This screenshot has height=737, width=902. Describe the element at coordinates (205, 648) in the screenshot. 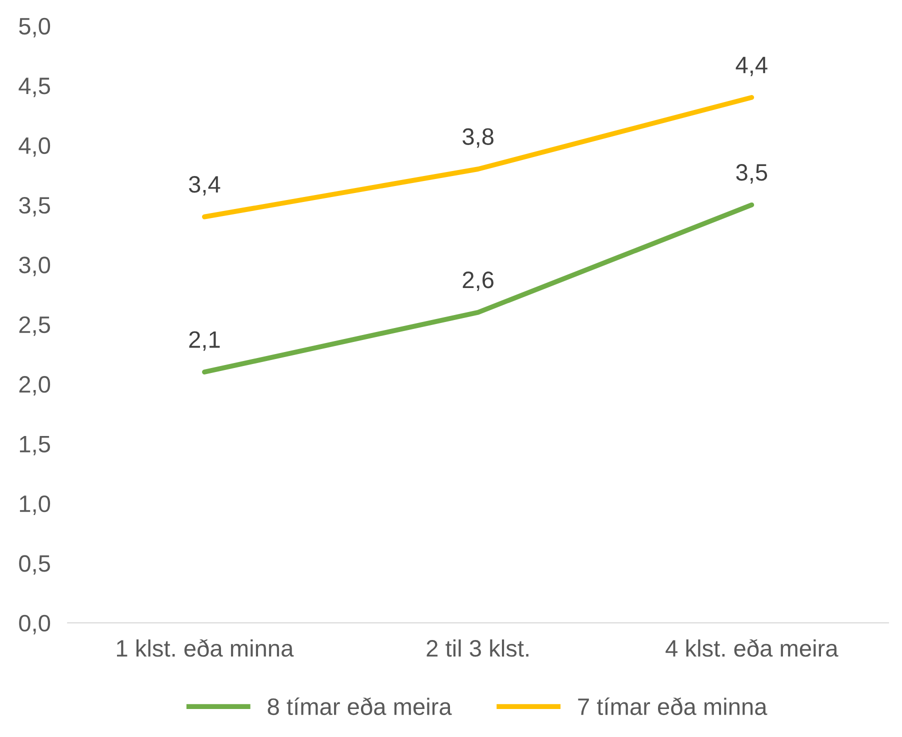

I see `x-tick-label: 1 klst. eða minna` at that location.